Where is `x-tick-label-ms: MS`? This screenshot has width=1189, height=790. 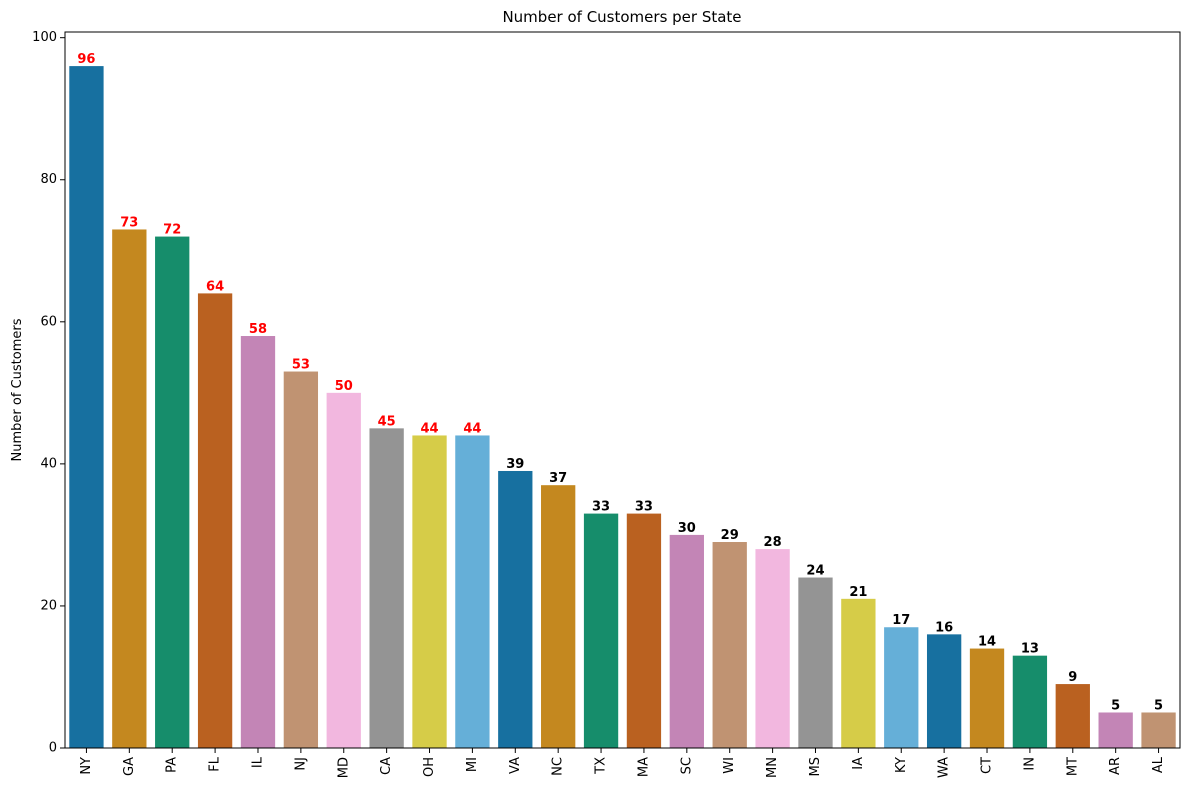 x-tick-label-ms: MS is located at coordinates (815, 766).